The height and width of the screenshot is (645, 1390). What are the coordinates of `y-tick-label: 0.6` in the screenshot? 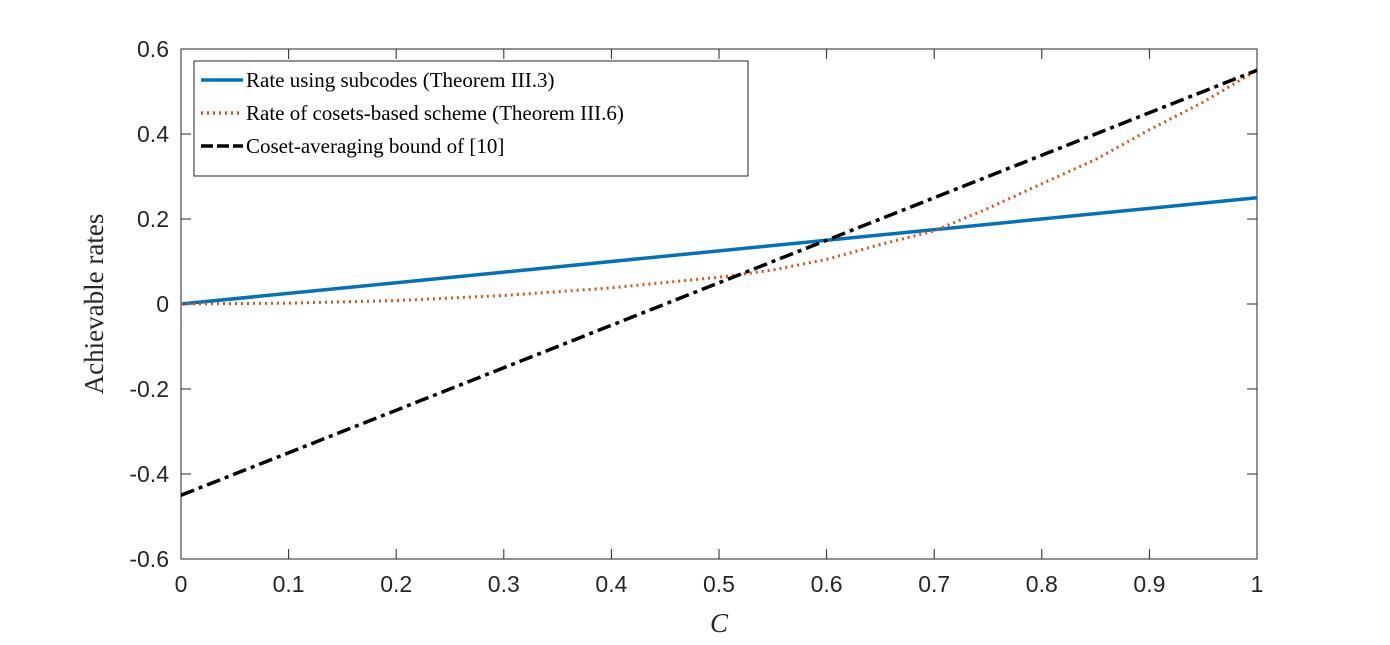 It's located at (153, 49).